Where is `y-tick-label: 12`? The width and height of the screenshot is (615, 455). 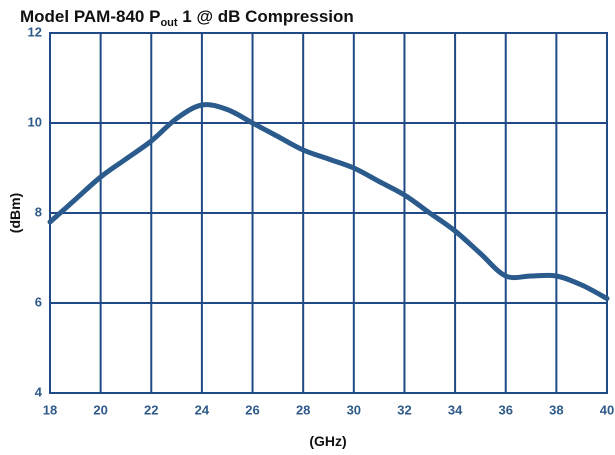 y-tick-label: 12 is located at coordinates (35, 31).